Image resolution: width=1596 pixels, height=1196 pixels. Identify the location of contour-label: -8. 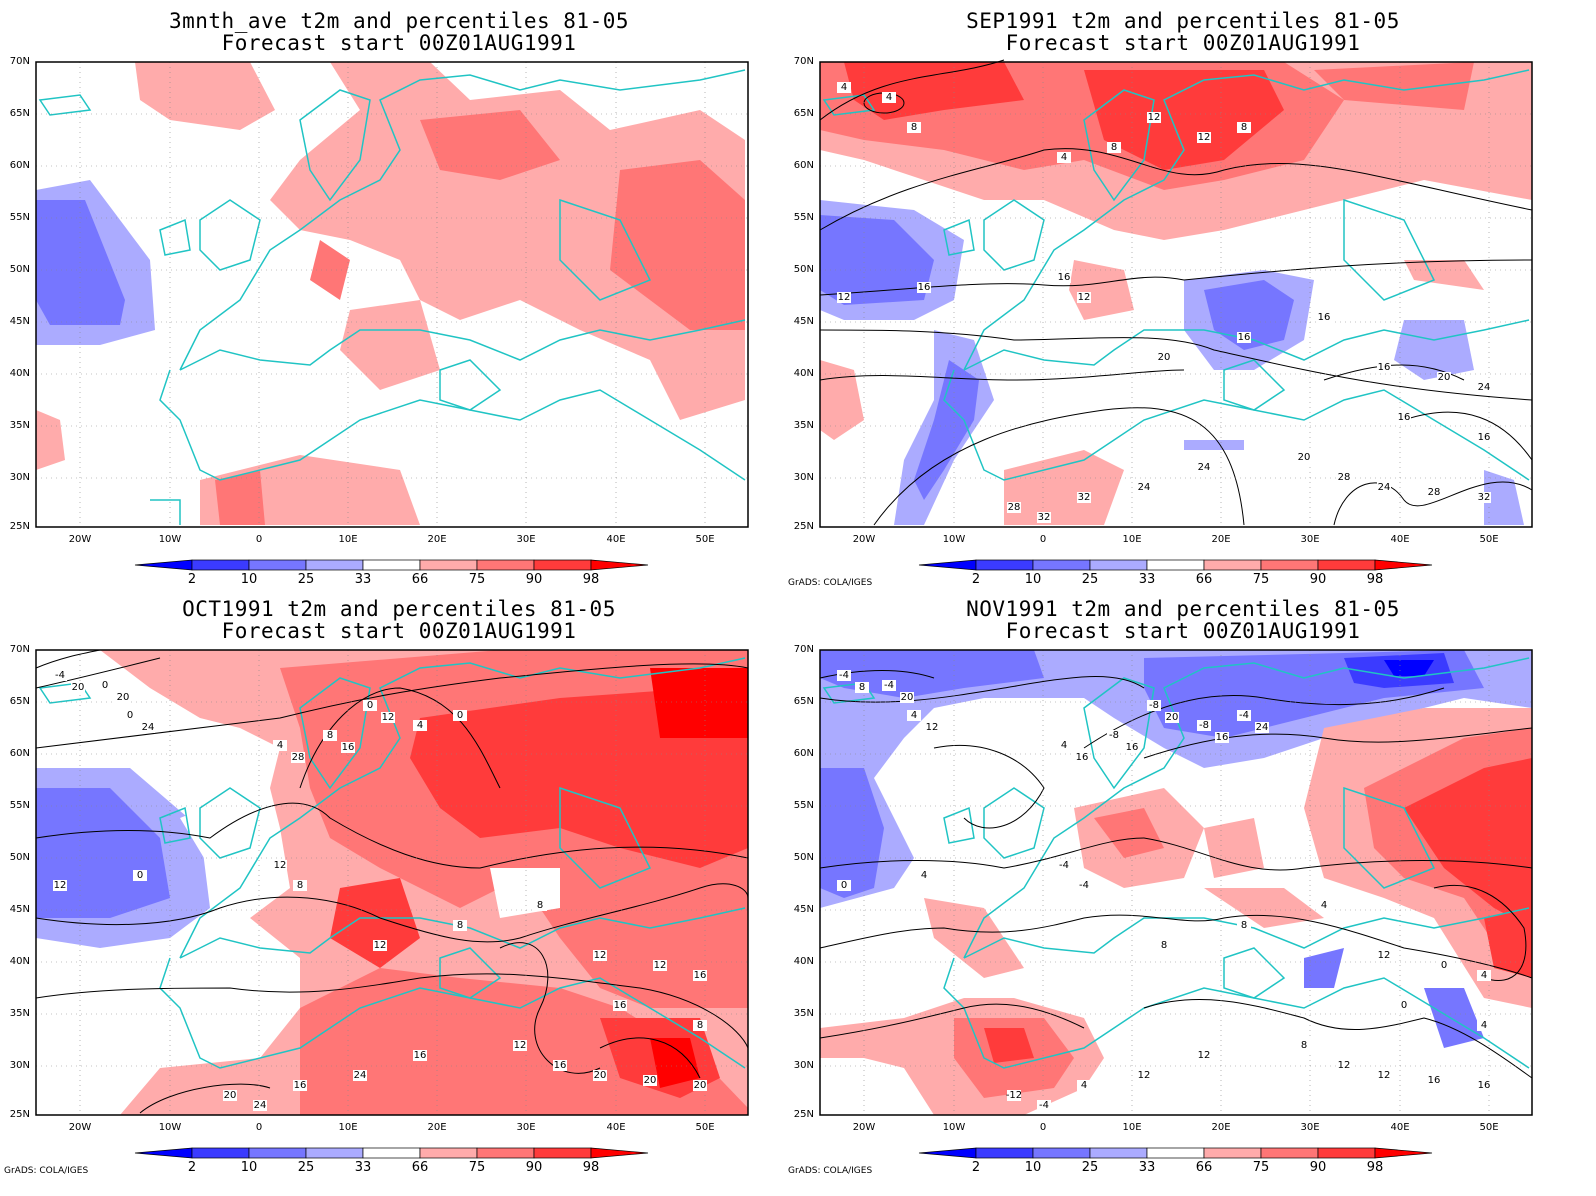
(1154, 705).